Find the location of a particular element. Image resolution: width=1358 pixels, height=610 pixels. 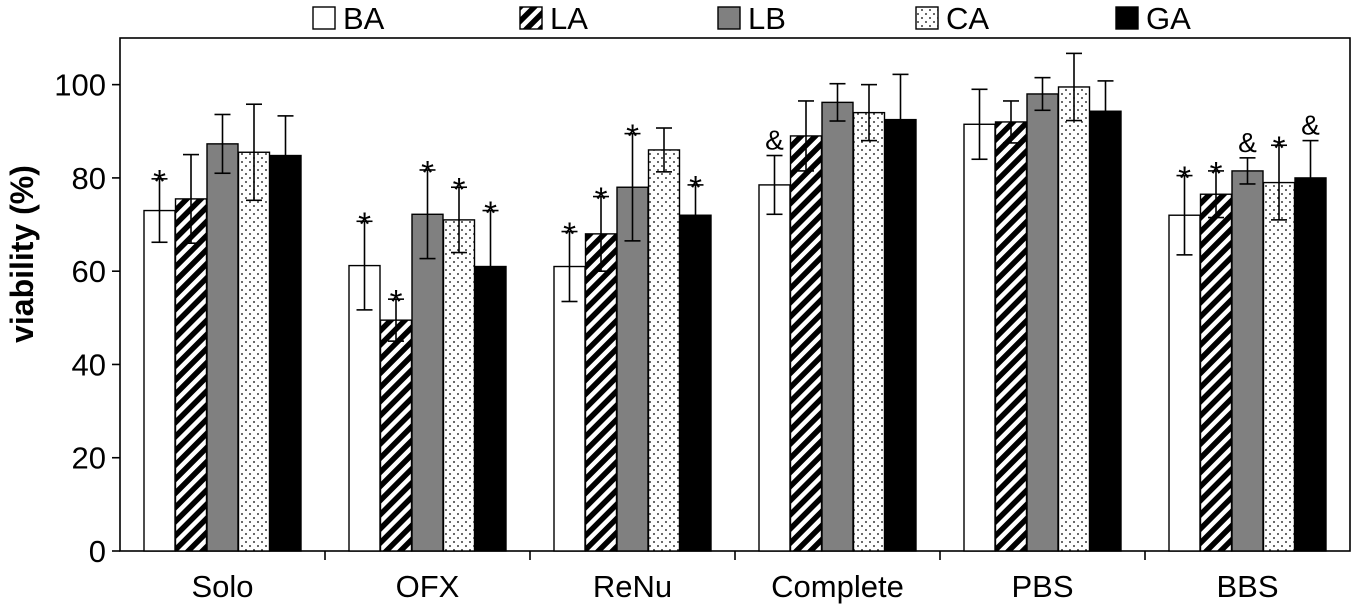

x-tick-label: PBS is located at coordinates (1042, 586).